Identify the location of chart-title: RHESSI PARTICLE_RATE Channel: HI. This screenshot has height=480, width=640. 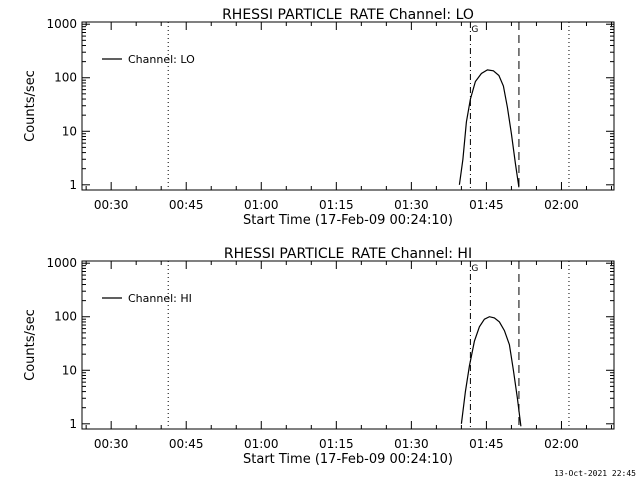
(348, 254).